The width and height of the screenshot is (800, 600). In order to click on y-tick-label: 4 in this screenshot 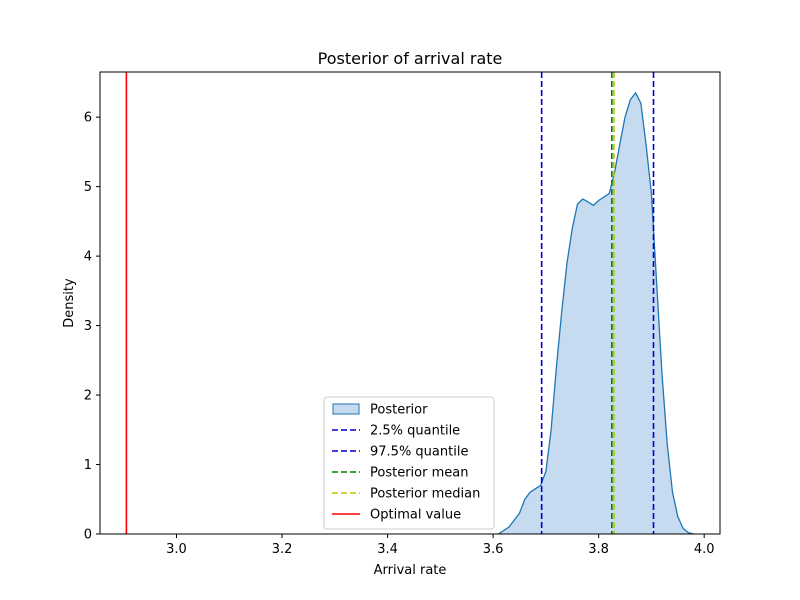, I will do `click(88, 257)`.